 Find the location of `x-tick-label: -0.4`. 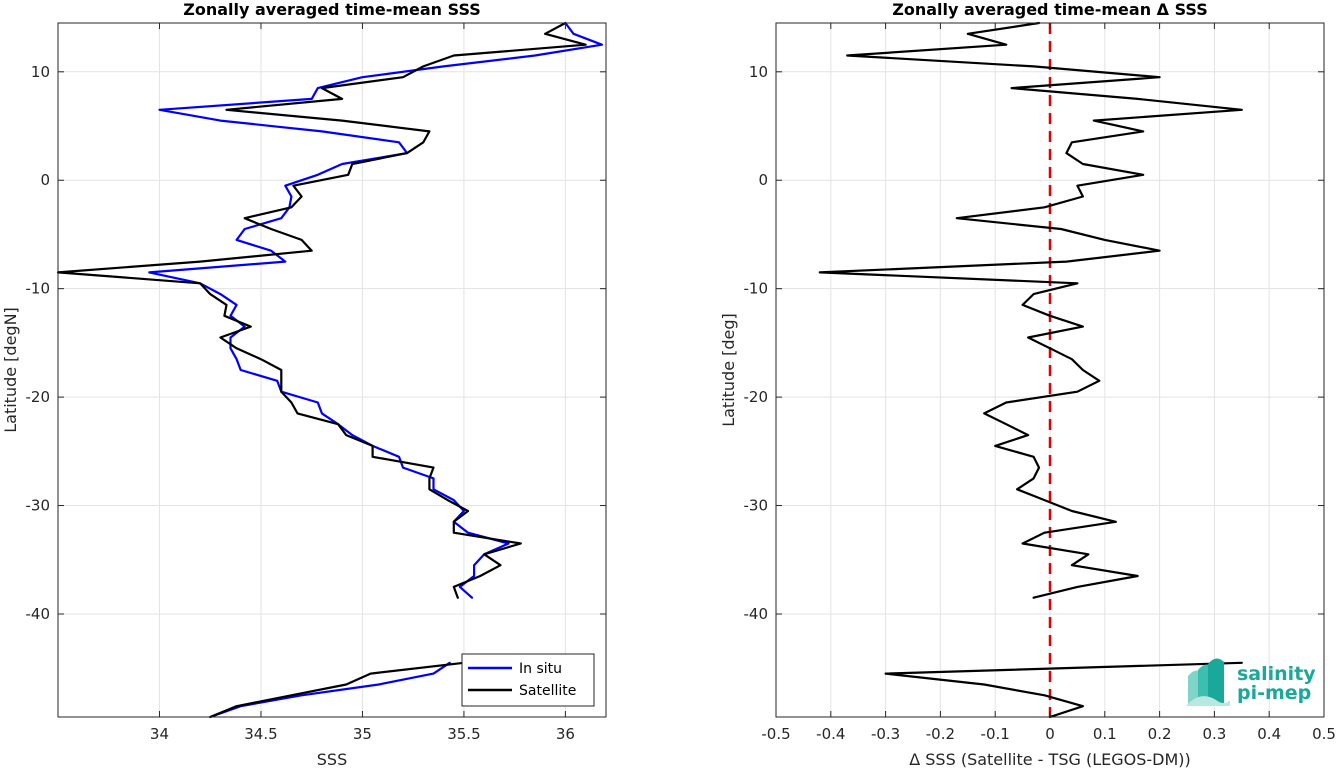

x-tick-label: -0.4 is located at coordinates (830, 734).